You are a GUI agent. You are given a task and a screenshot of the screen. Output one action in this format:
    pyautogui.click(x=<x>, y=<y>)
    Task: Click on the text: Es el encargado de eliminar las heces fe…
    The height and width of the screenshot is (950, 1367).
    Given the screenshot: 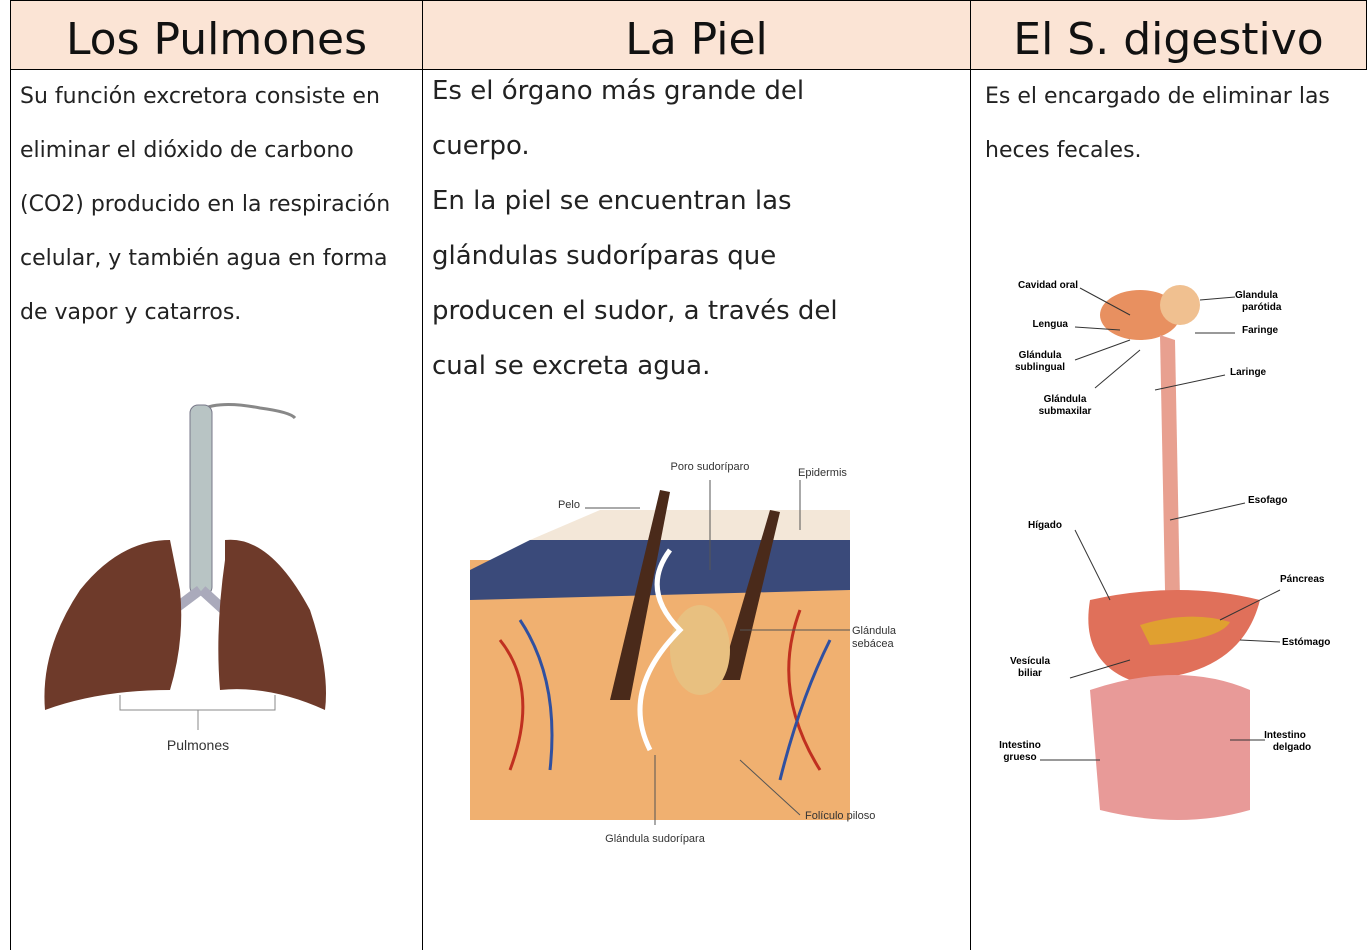 What is the action you would take?
    pyautogui.click(x=1170, y=124)
    